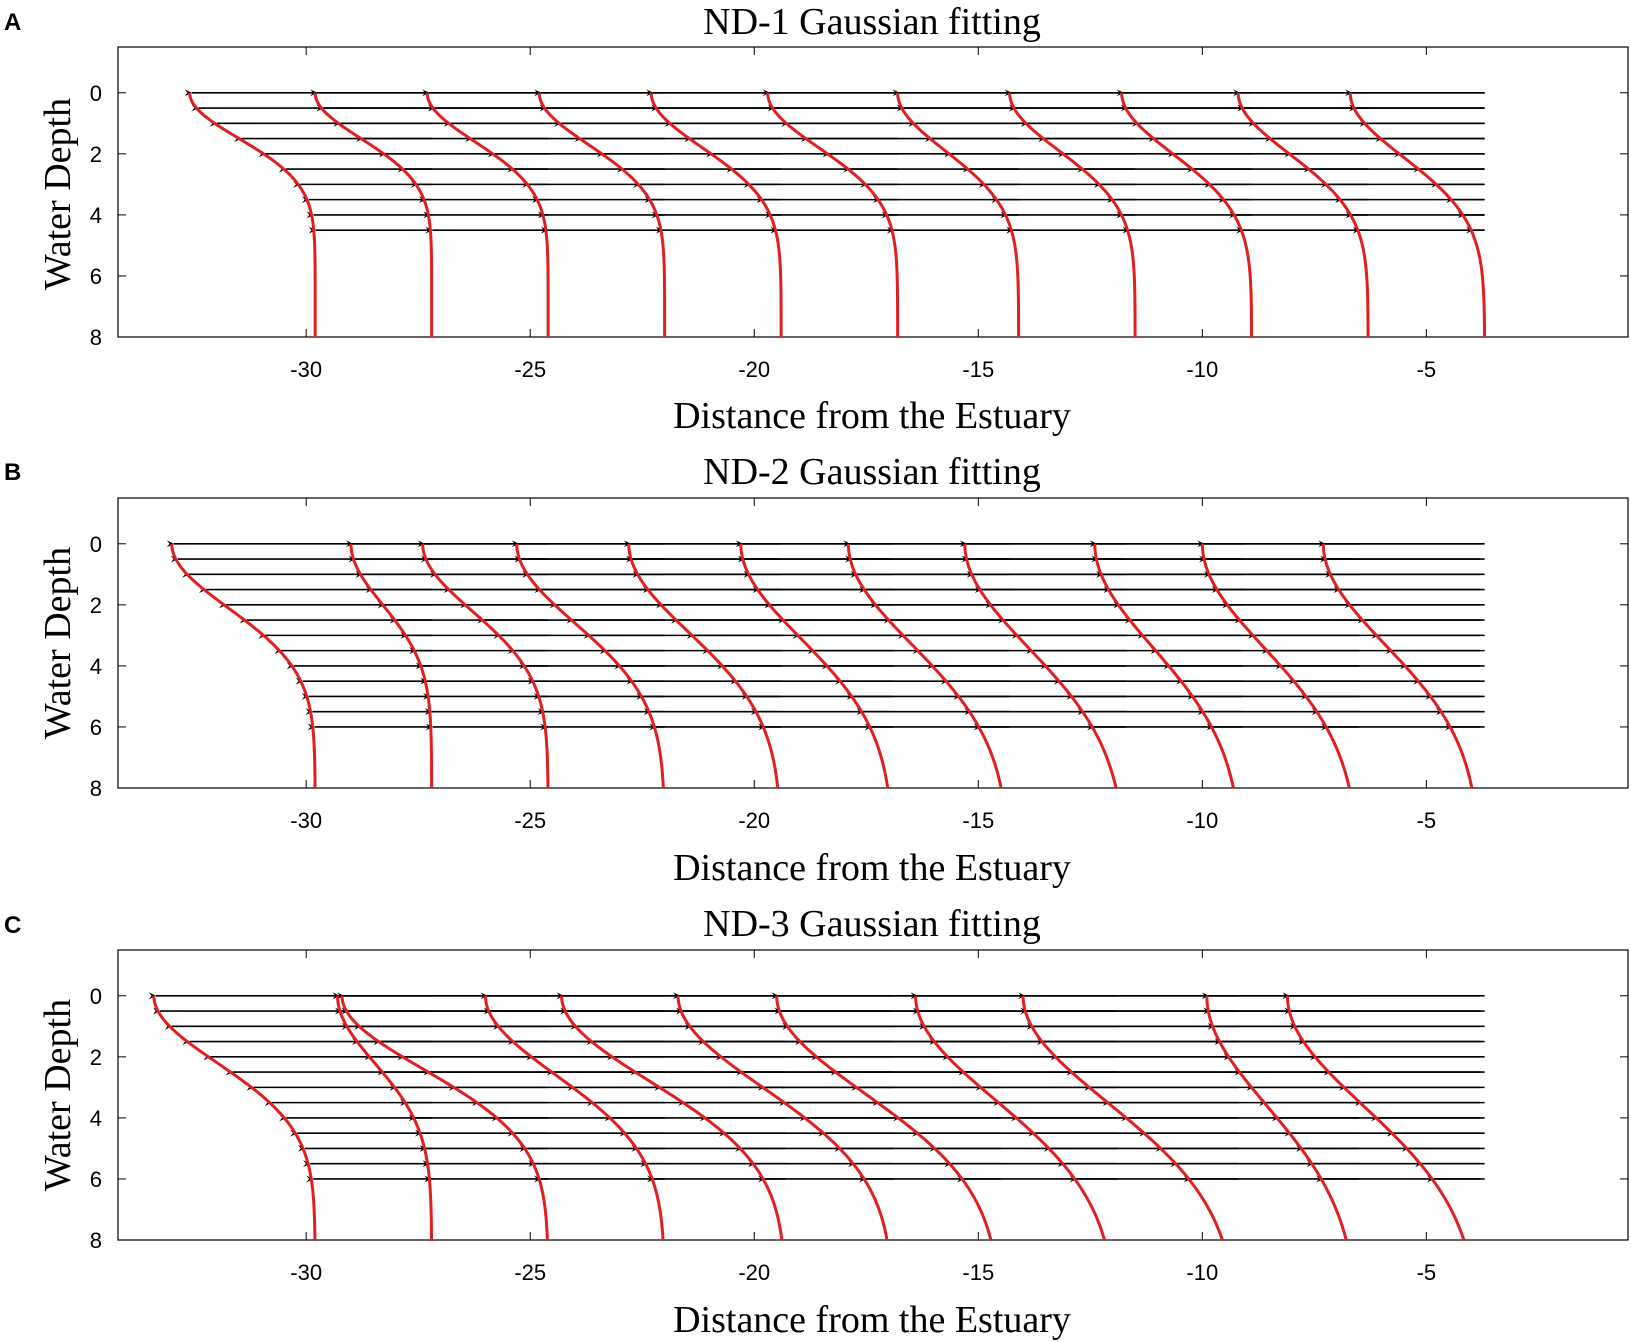  Describe the element at coordinates (872, 22) in the screenshot. I see `panel-a-title: ND-1 Gaussian fitting` at that location.